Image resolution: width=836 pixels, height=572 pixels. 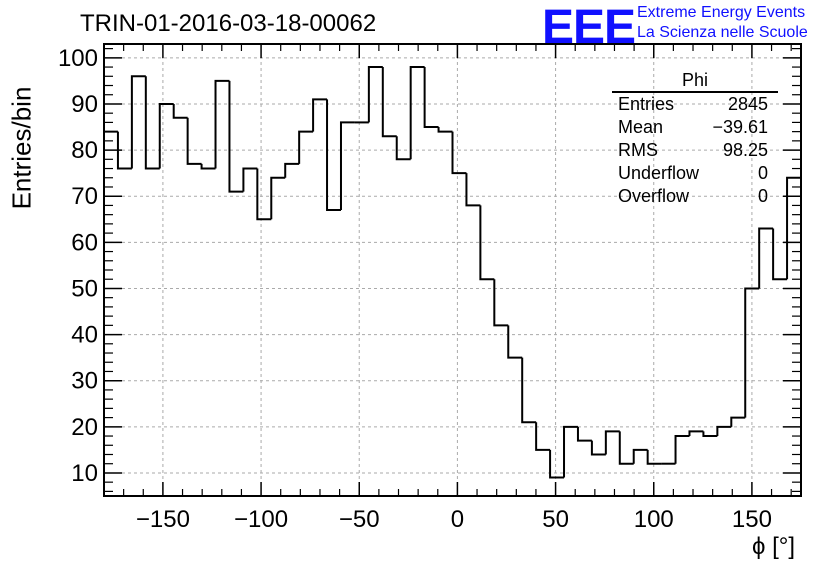 I want to click on y-tick-label: 20, so click(x=84, y=427).